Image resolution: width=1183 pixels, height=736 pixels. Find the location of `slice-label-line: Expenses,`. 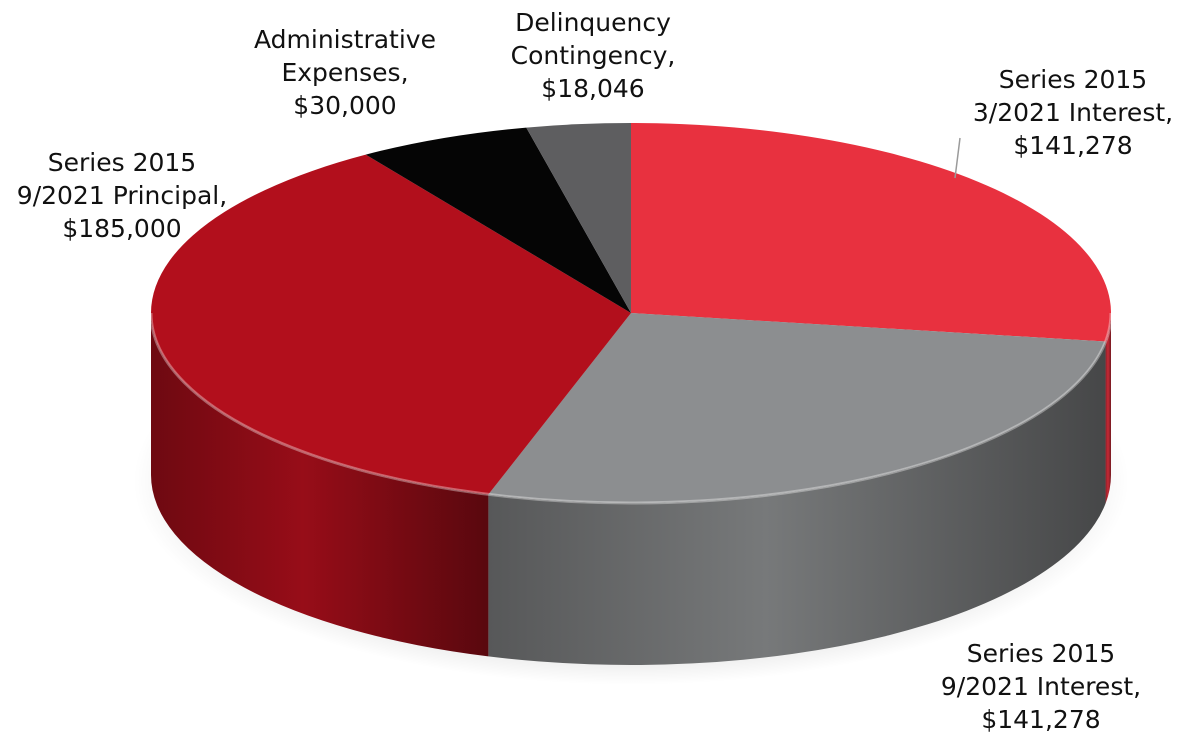

slice-label-line: Expenses, is located at coordinates (345, 72).